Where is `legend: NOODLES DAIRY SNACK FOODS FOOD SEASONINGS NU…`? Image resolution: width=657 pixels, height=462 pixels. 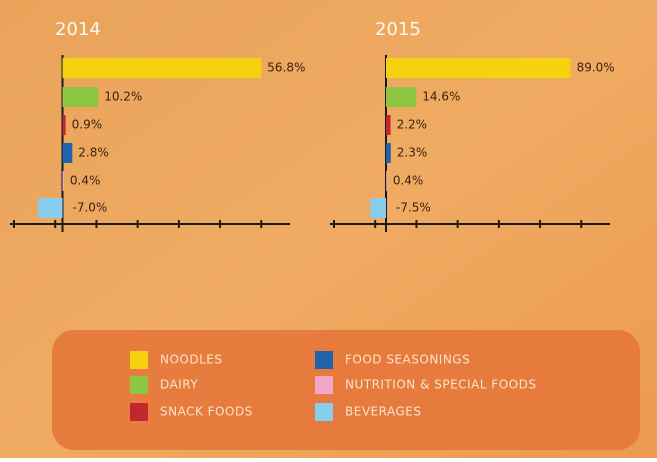
legend: NOODLES DAIRY SNACK FOODS FOOD SEASONINGS NU… is located at coordinates (333, 386).